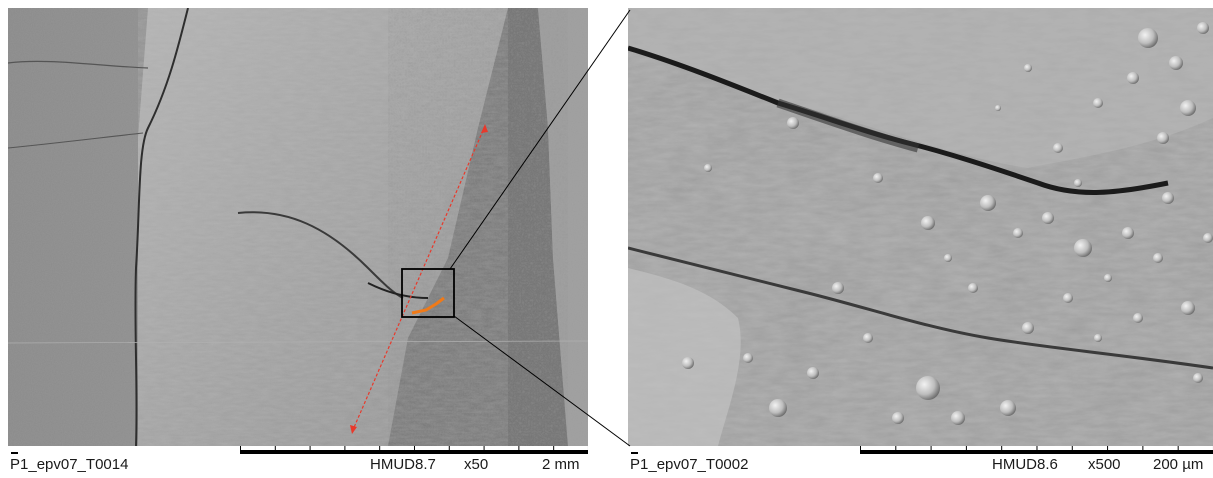  Describe the element at coordinates (298, 462) in the screenshot. I see `sem-info-bar-left: P1_epv07_T0014 HMUD8.7 x50 2 mm` at that location.